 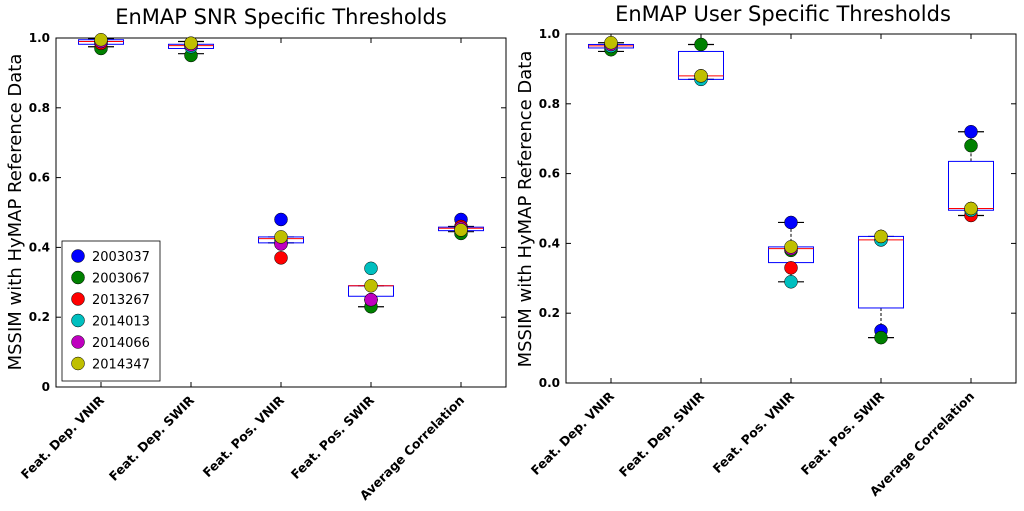 What do you see at coordinates (46, 387) in the screenshot?
I see `y-tick-label: 0` at bounding box center [46, 387].